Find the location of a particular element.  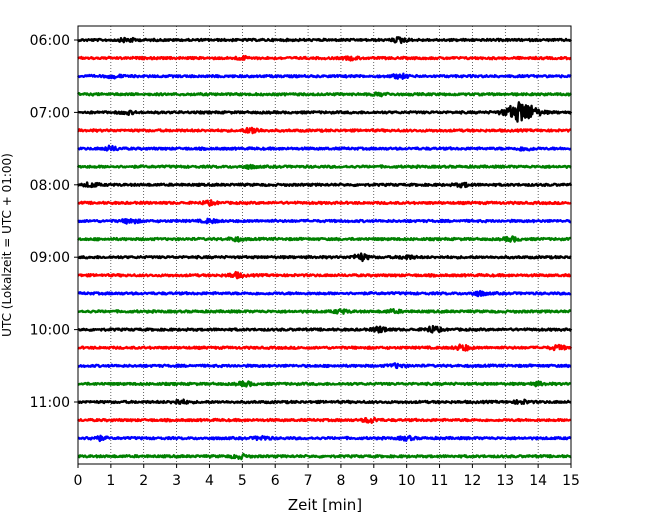

y-tick-label: 08:00 is located at coordinates (50, 186).